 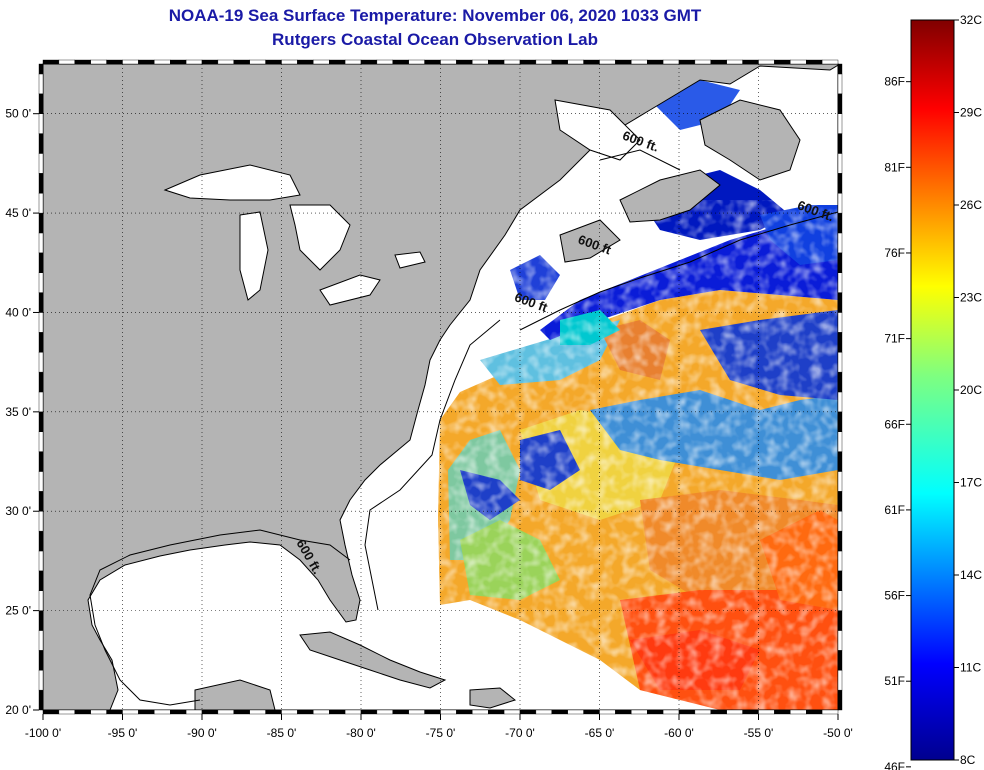 I want to click on lon-tick-label: -75 0', so click(x=441, y=733).